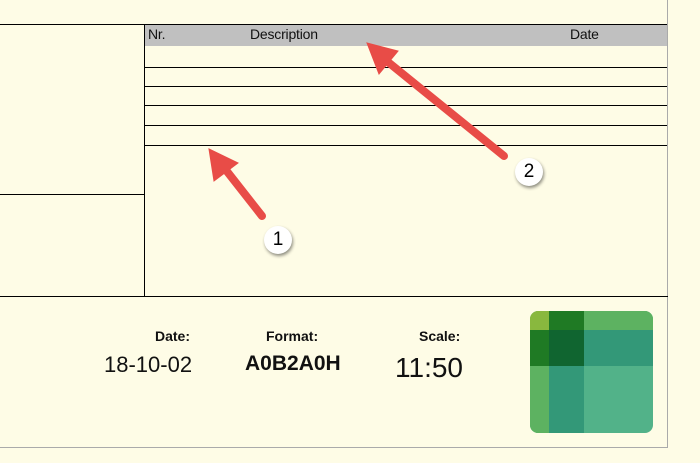 The height and width of the screenshot is (463, 700). Describe the element at coordinates (148, 364) in the screenshot. I see `date-value: 18-10-02` at that location.